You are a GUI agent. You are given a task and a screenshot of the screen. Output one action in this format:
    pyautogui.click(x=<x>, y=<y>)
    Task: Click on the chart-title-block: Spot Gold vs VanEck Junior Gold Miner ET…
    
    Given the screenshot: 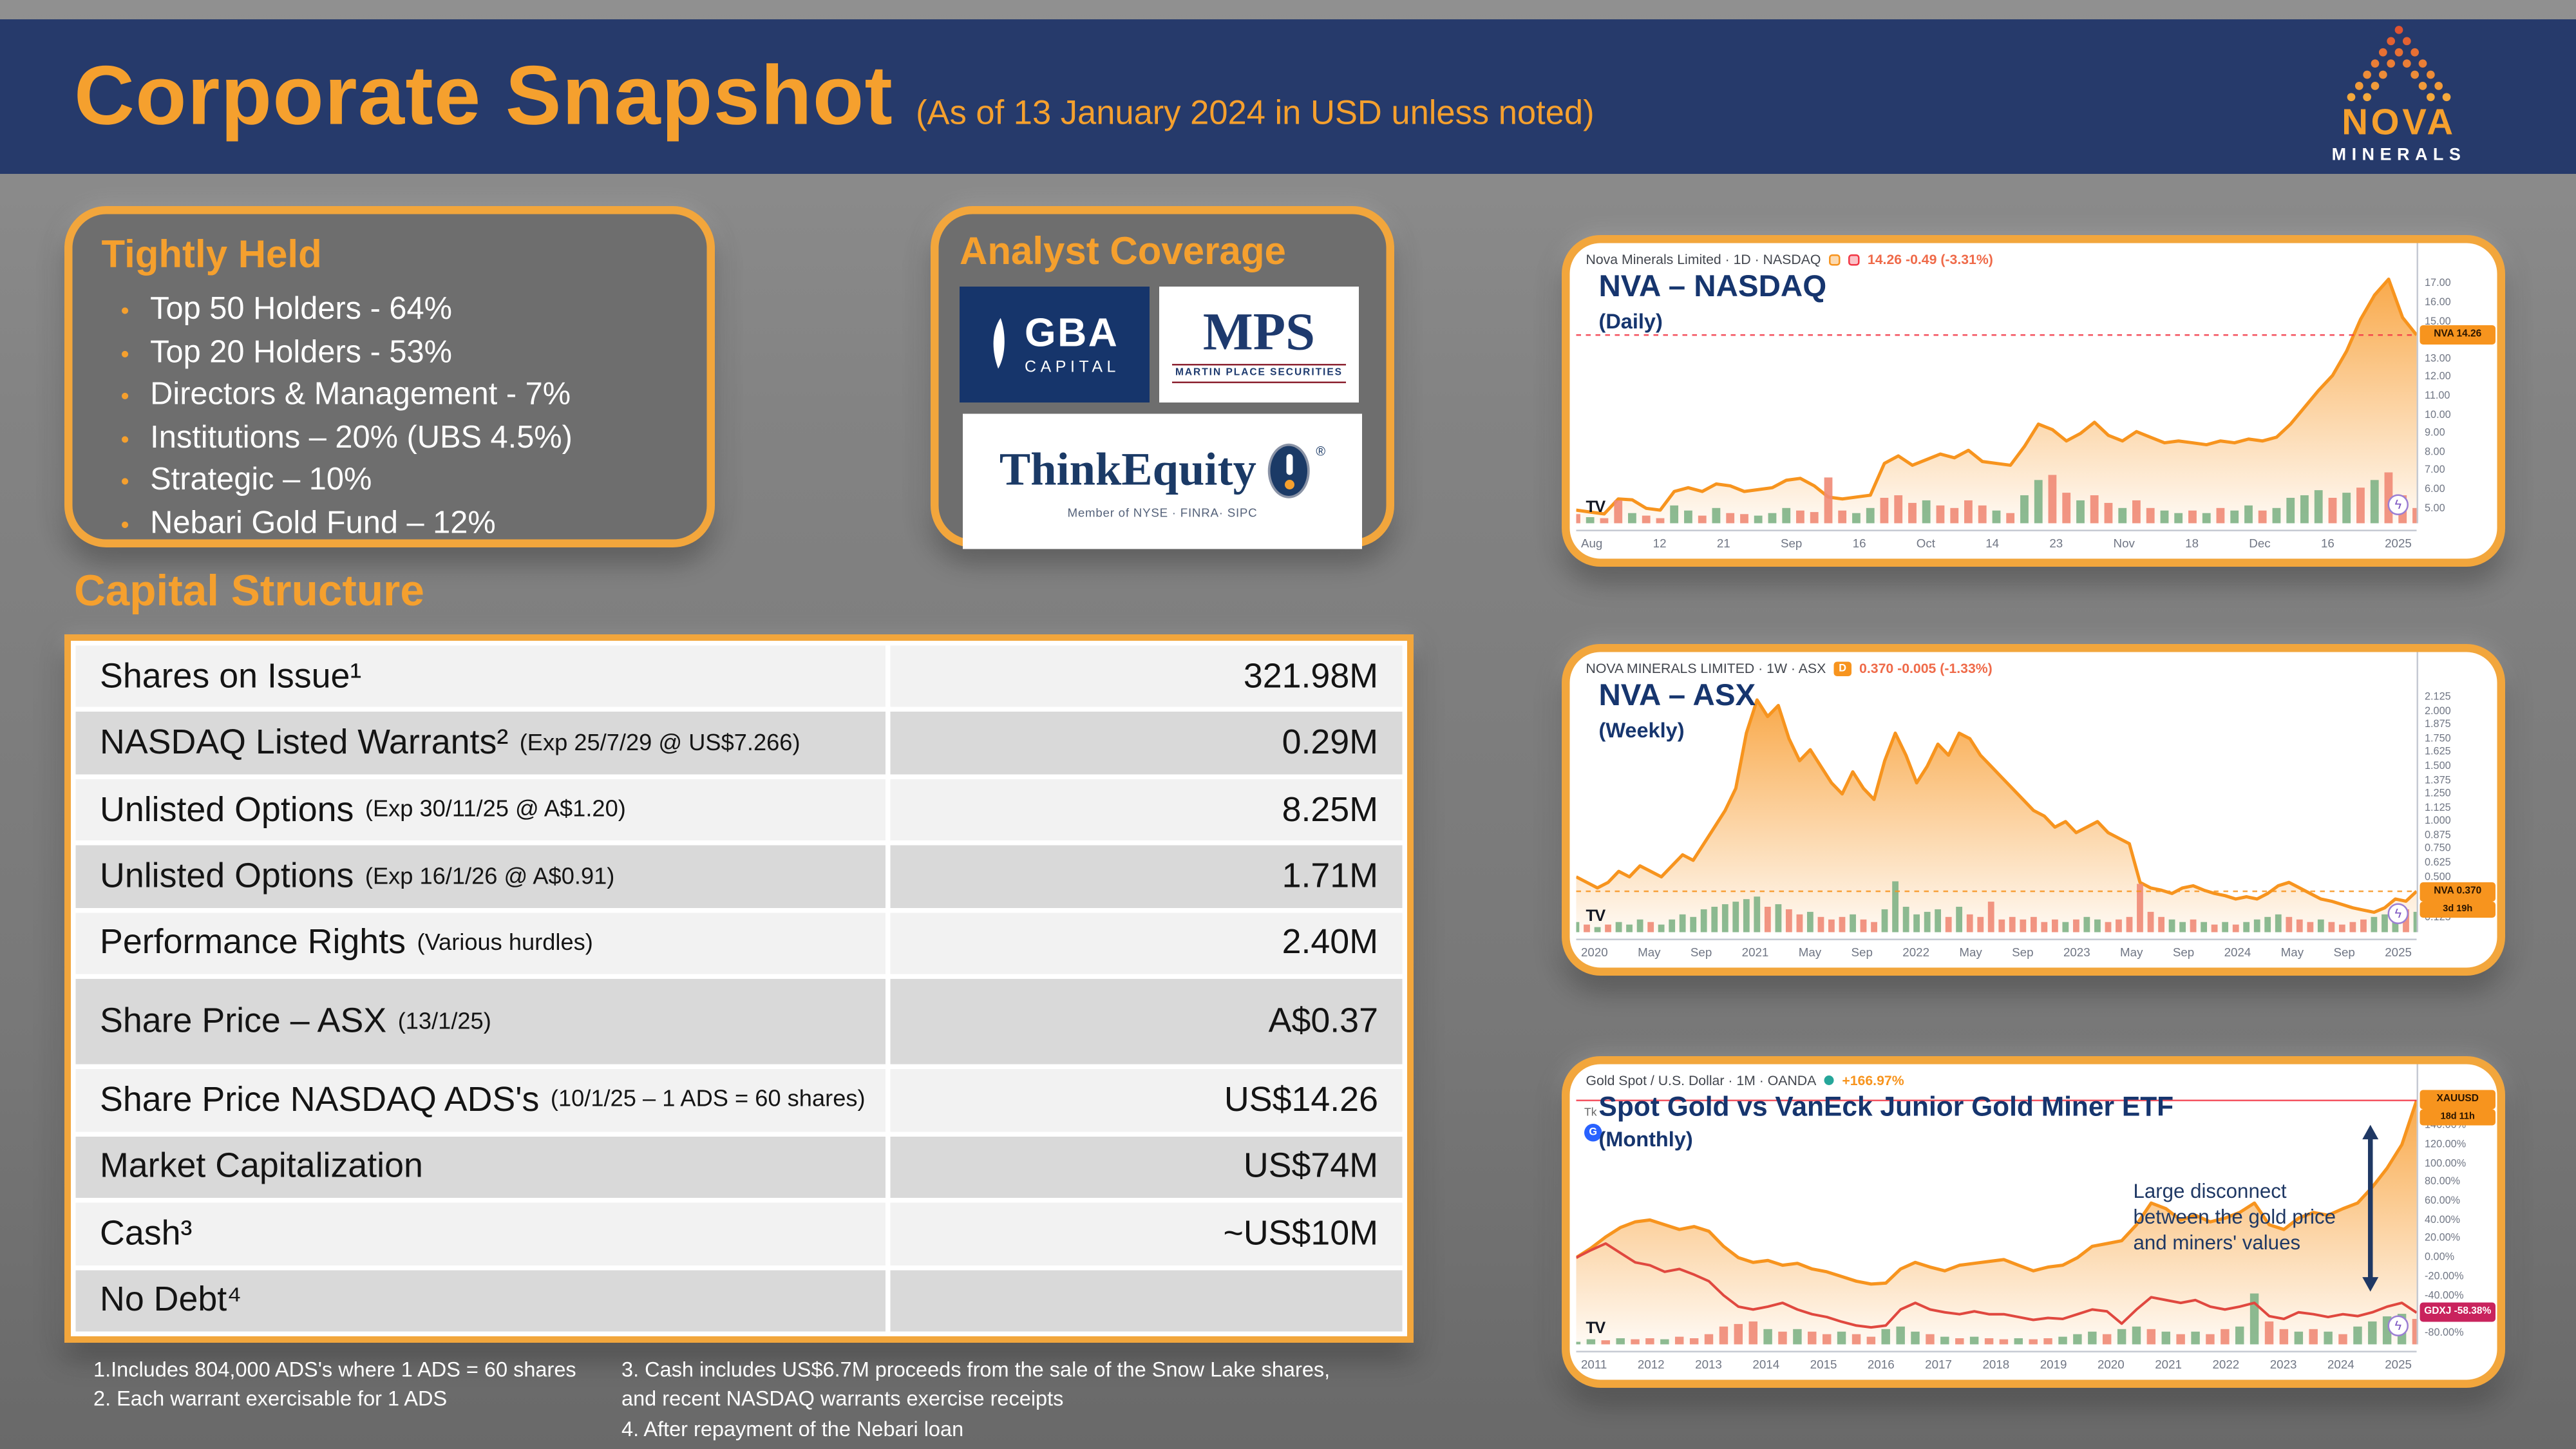 What is the action you would take?
    pyautogui.click(x=1886, y=1122)
    